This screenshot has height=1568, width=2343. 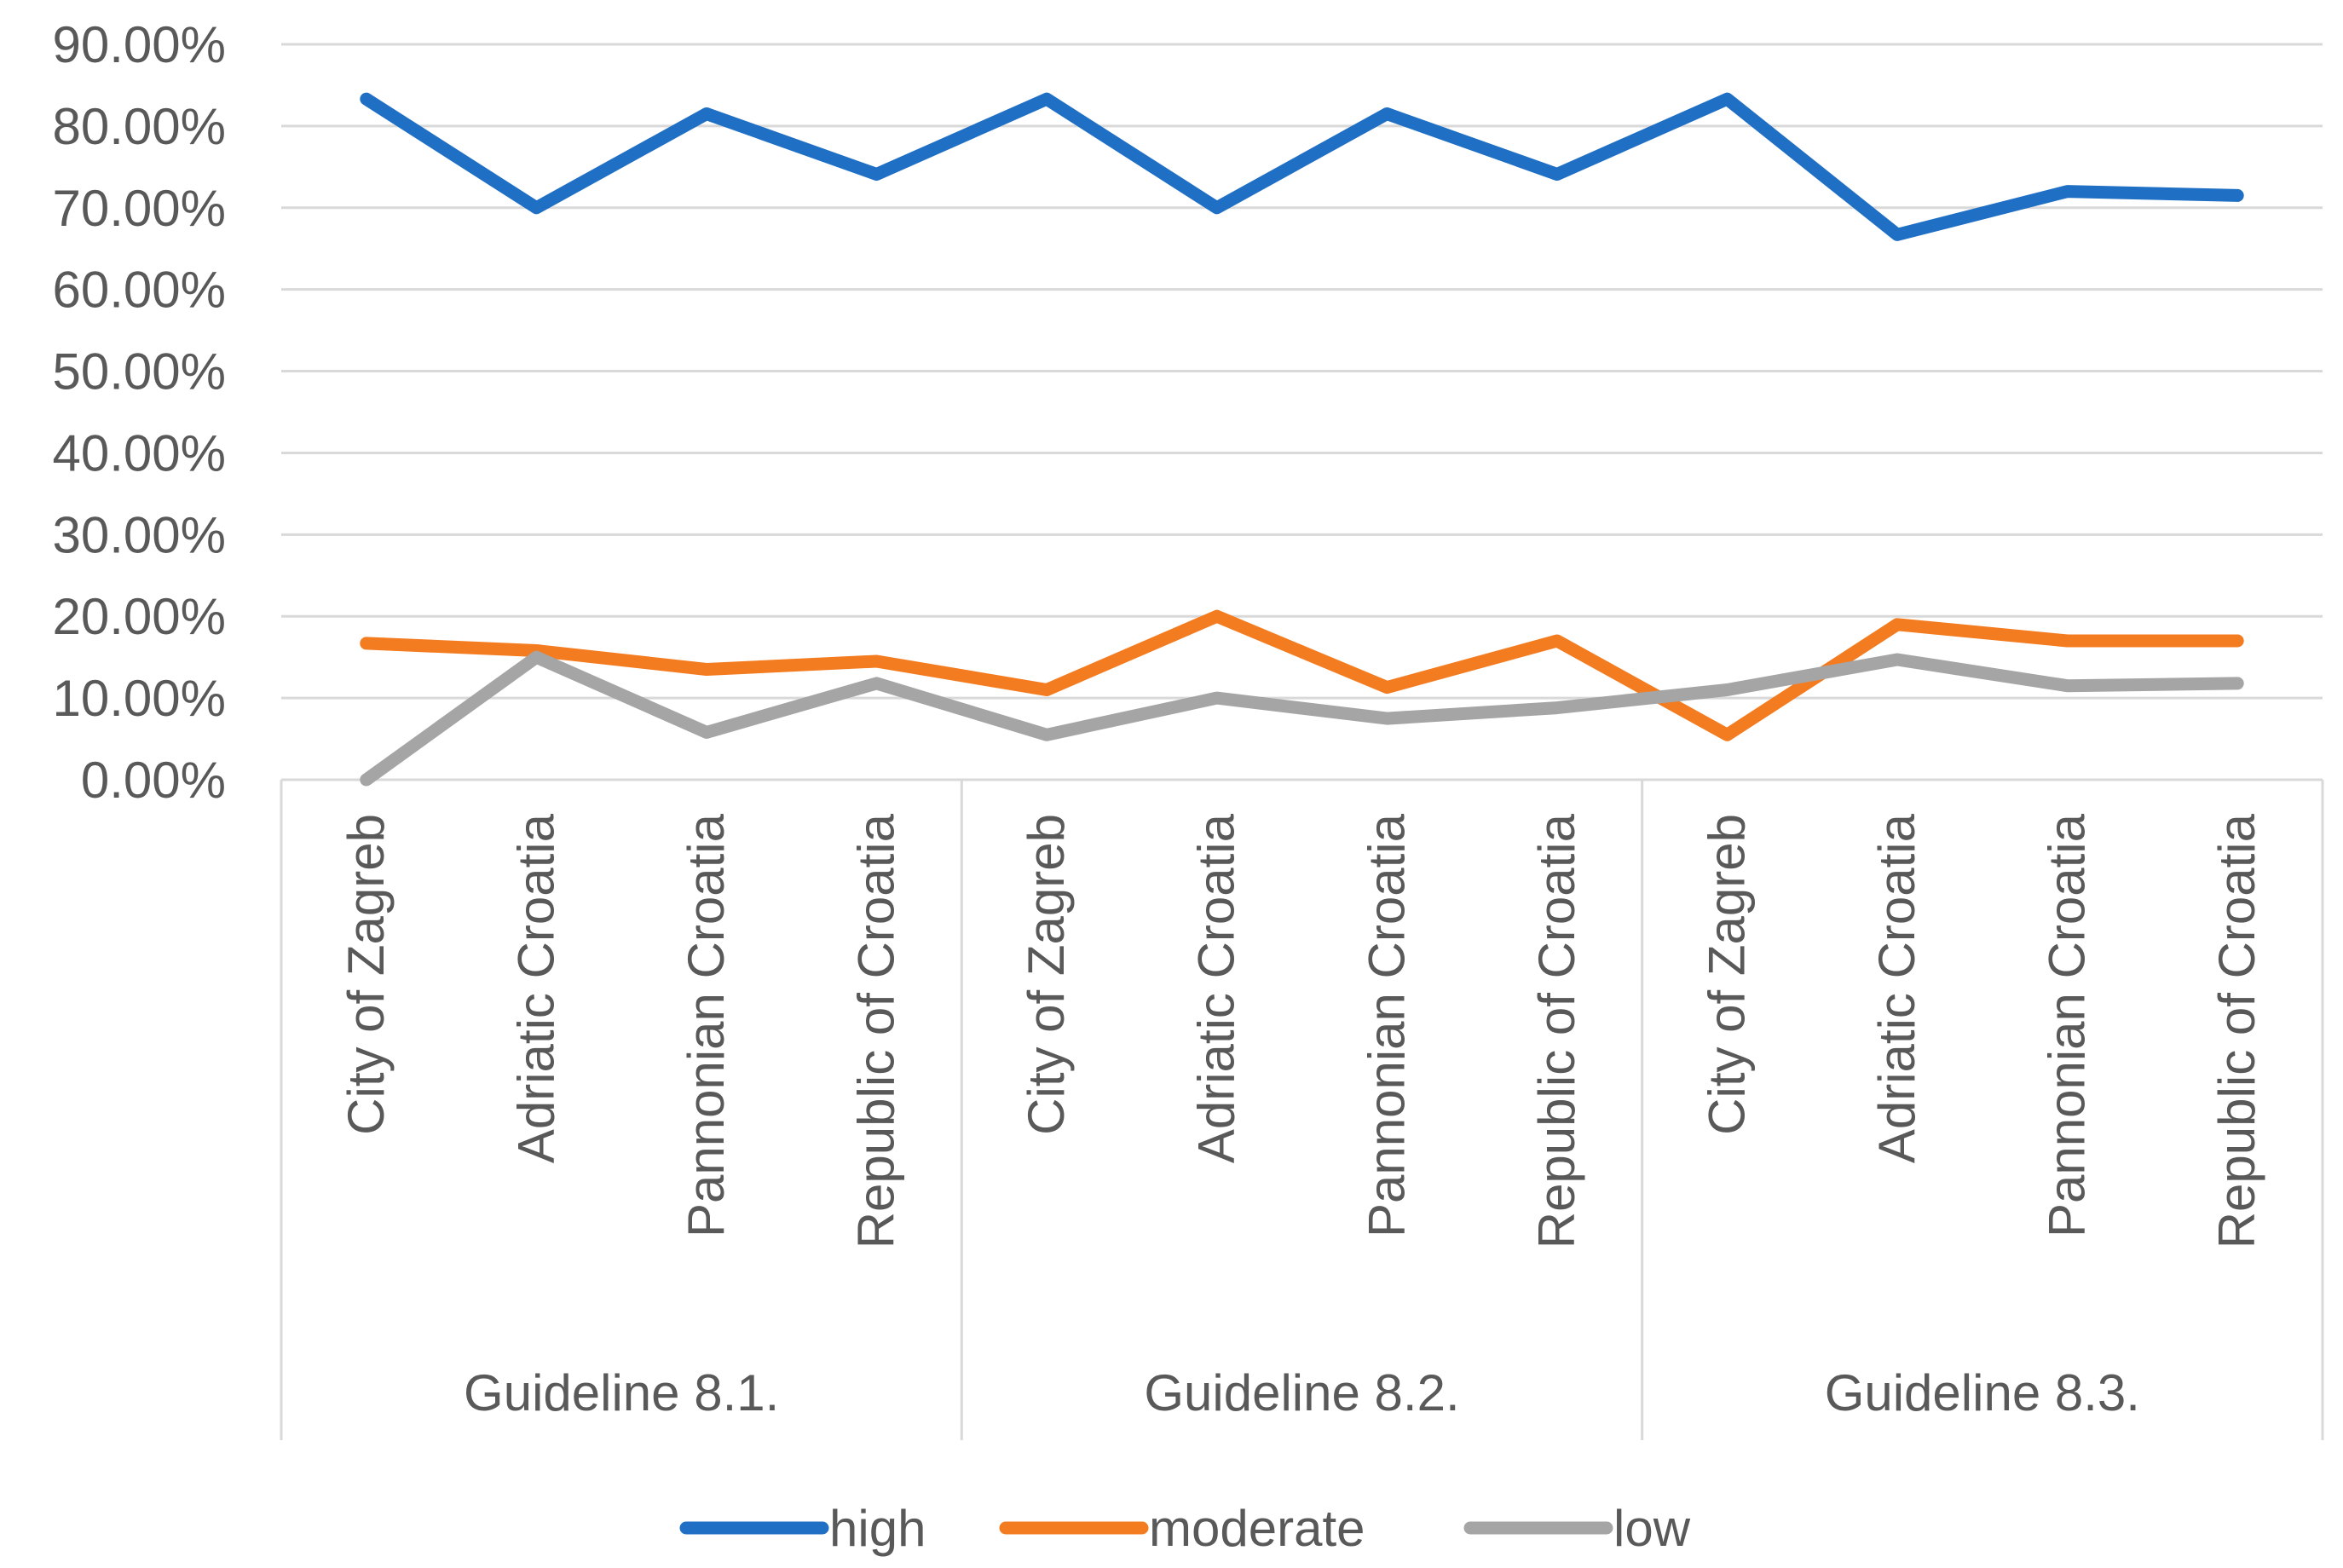 What do you see at coordinates (140, 372) in the screenshot?
I see `y-tick-label: 50.00%` at bounding box center [140, 372].